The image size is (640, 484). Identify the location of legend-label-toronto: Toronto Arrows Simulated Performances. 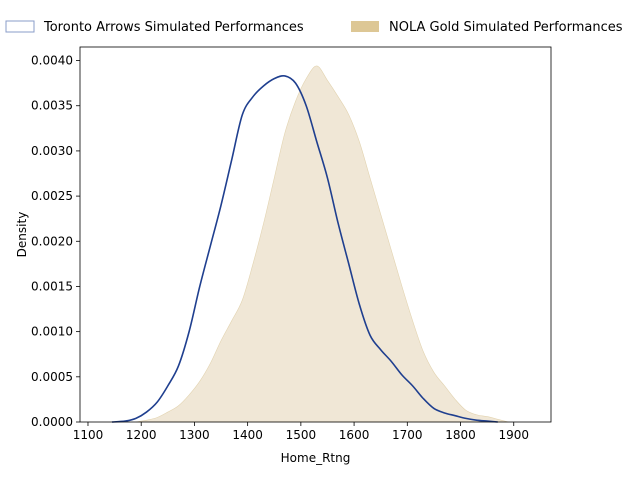
(173, 27).